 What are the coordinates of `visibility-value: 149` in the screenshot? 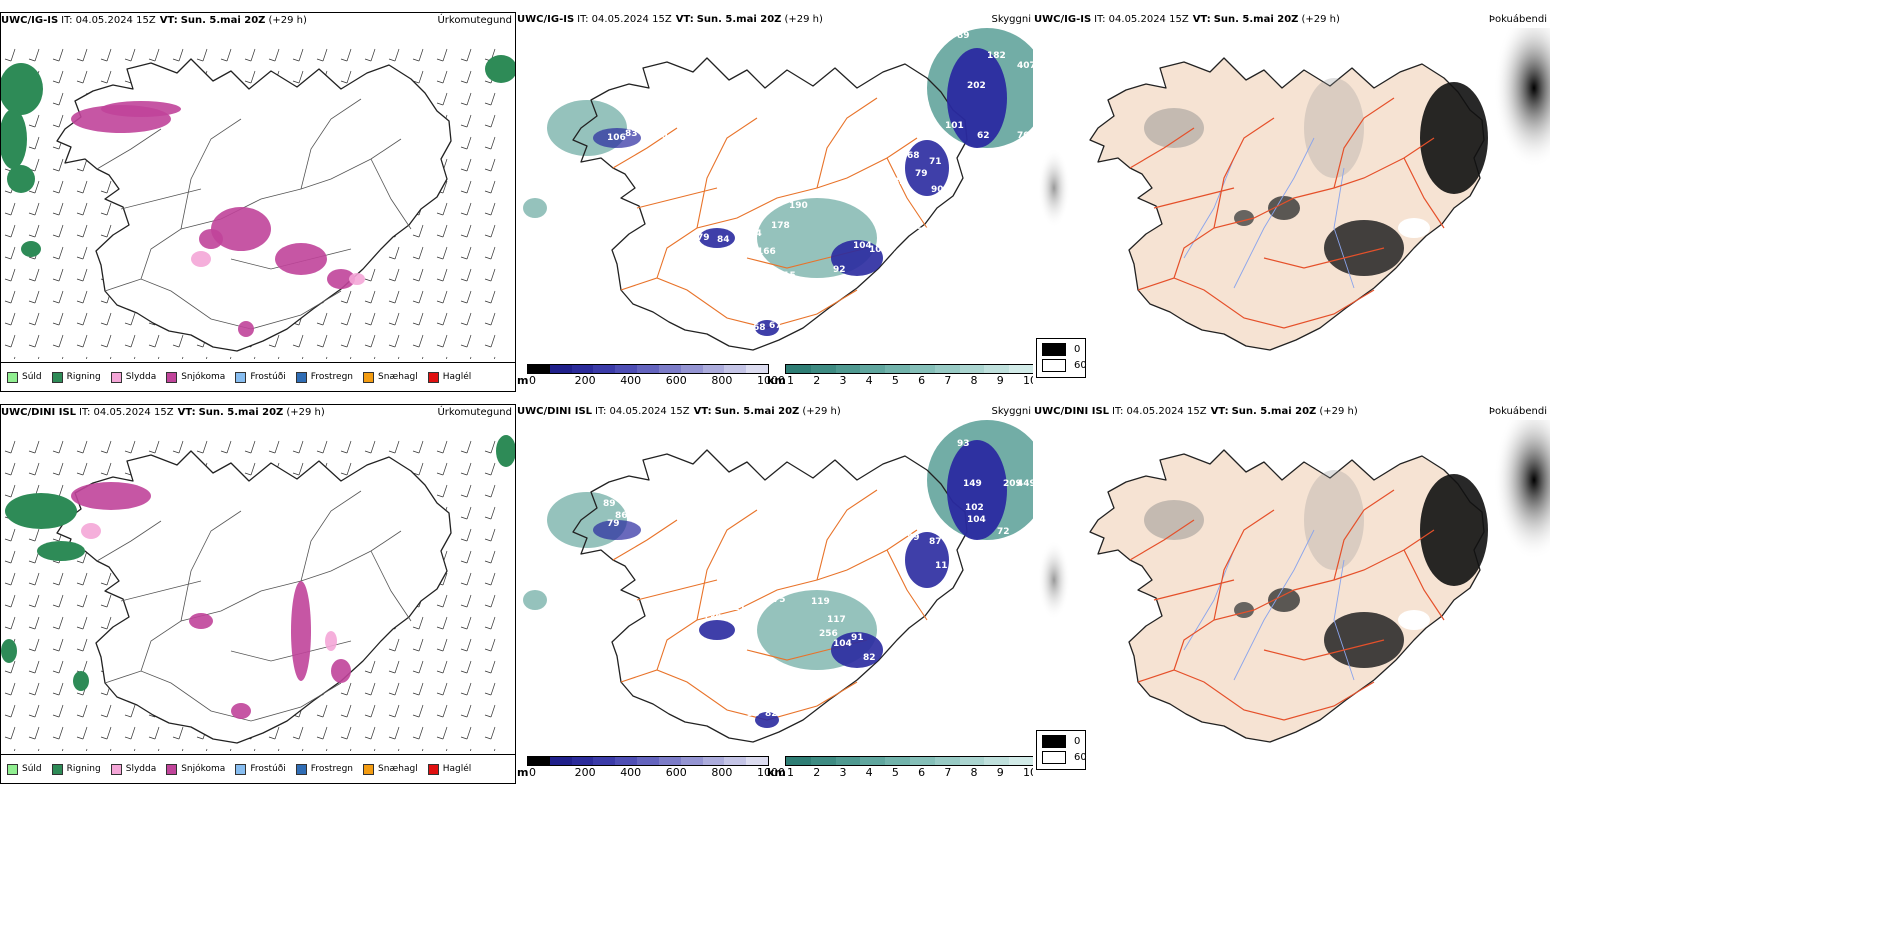 It's located at (972, 484).